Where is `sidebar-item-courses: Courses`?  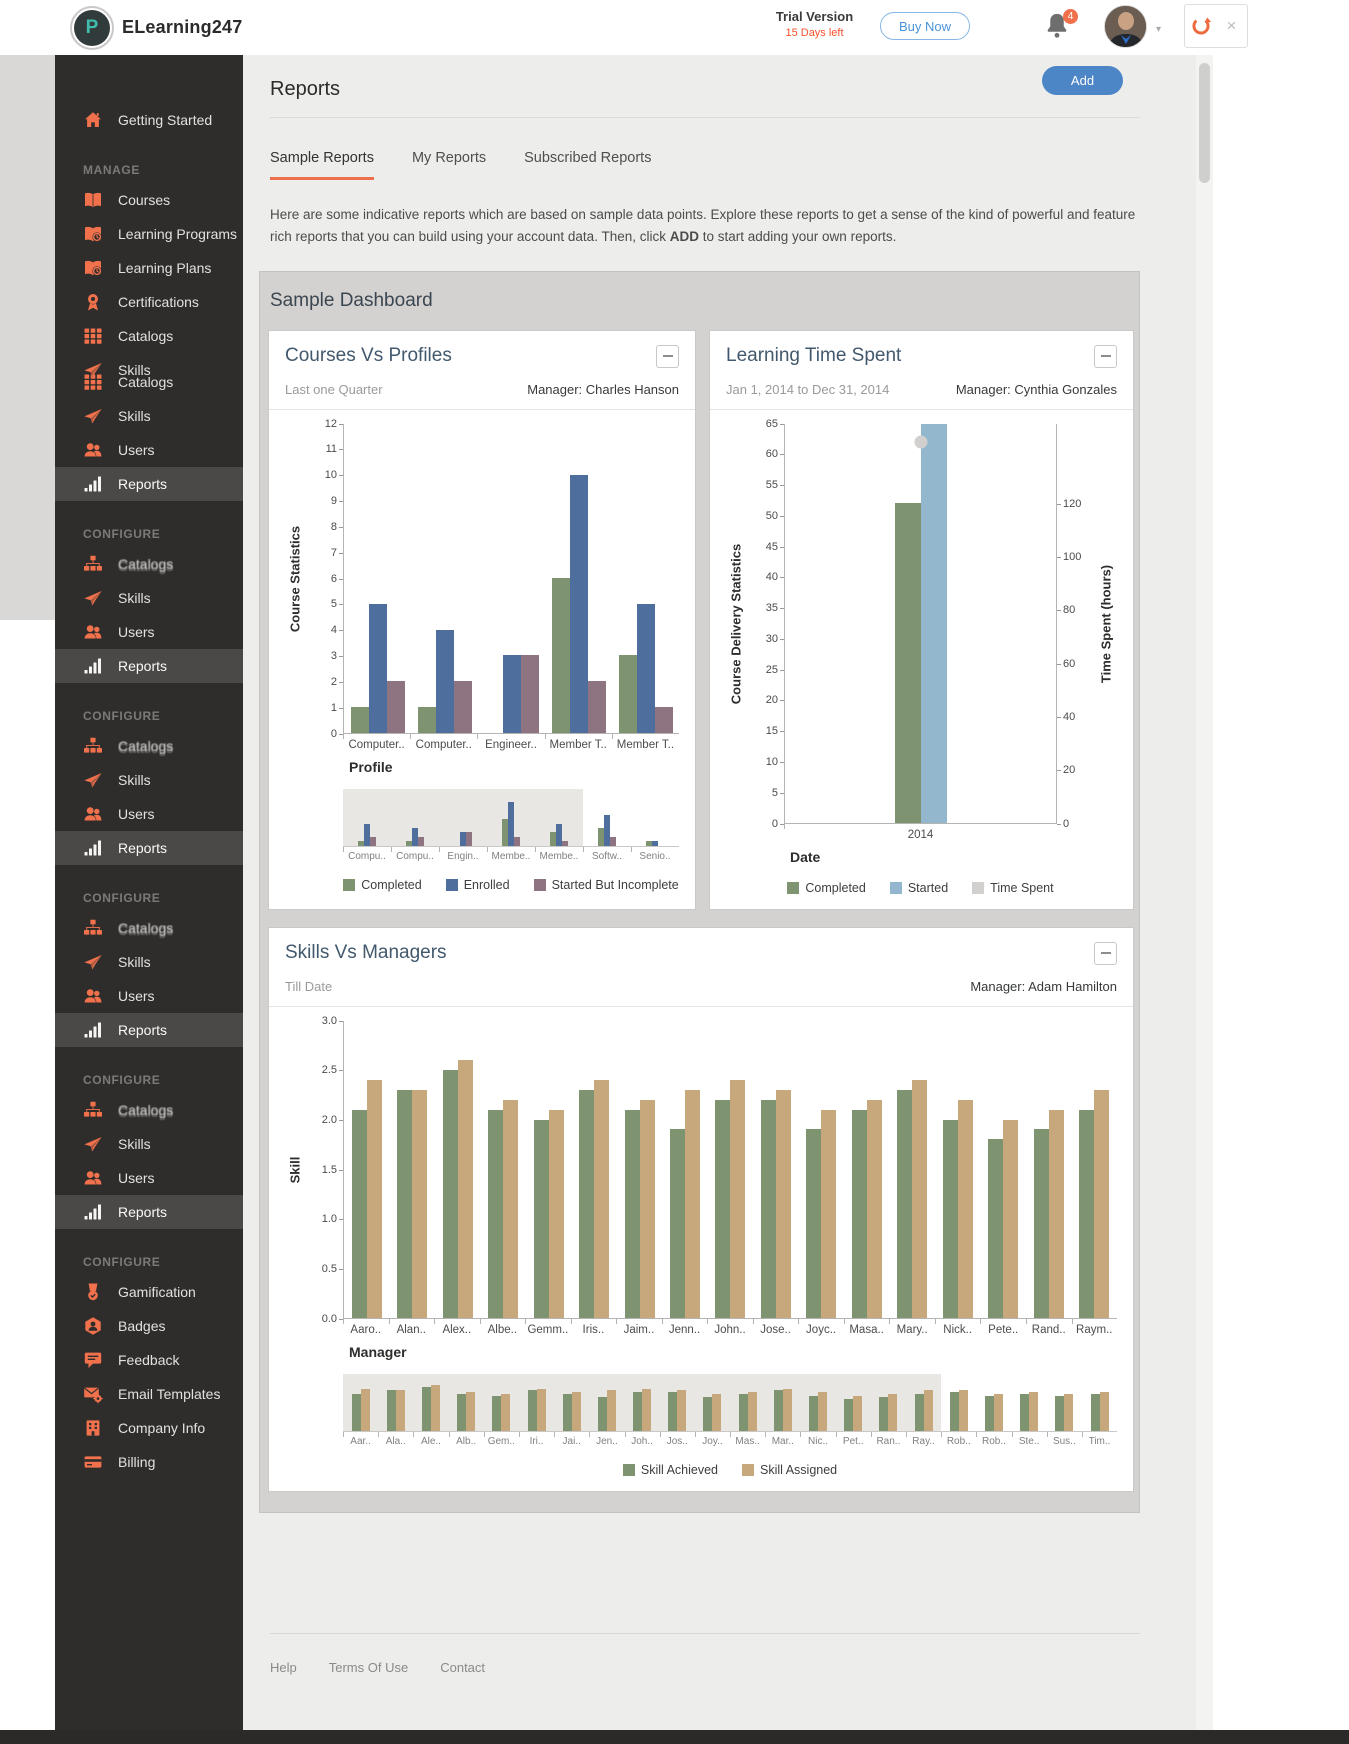 sidebar-item-courses: Courses is located at coordinates (149, 200).